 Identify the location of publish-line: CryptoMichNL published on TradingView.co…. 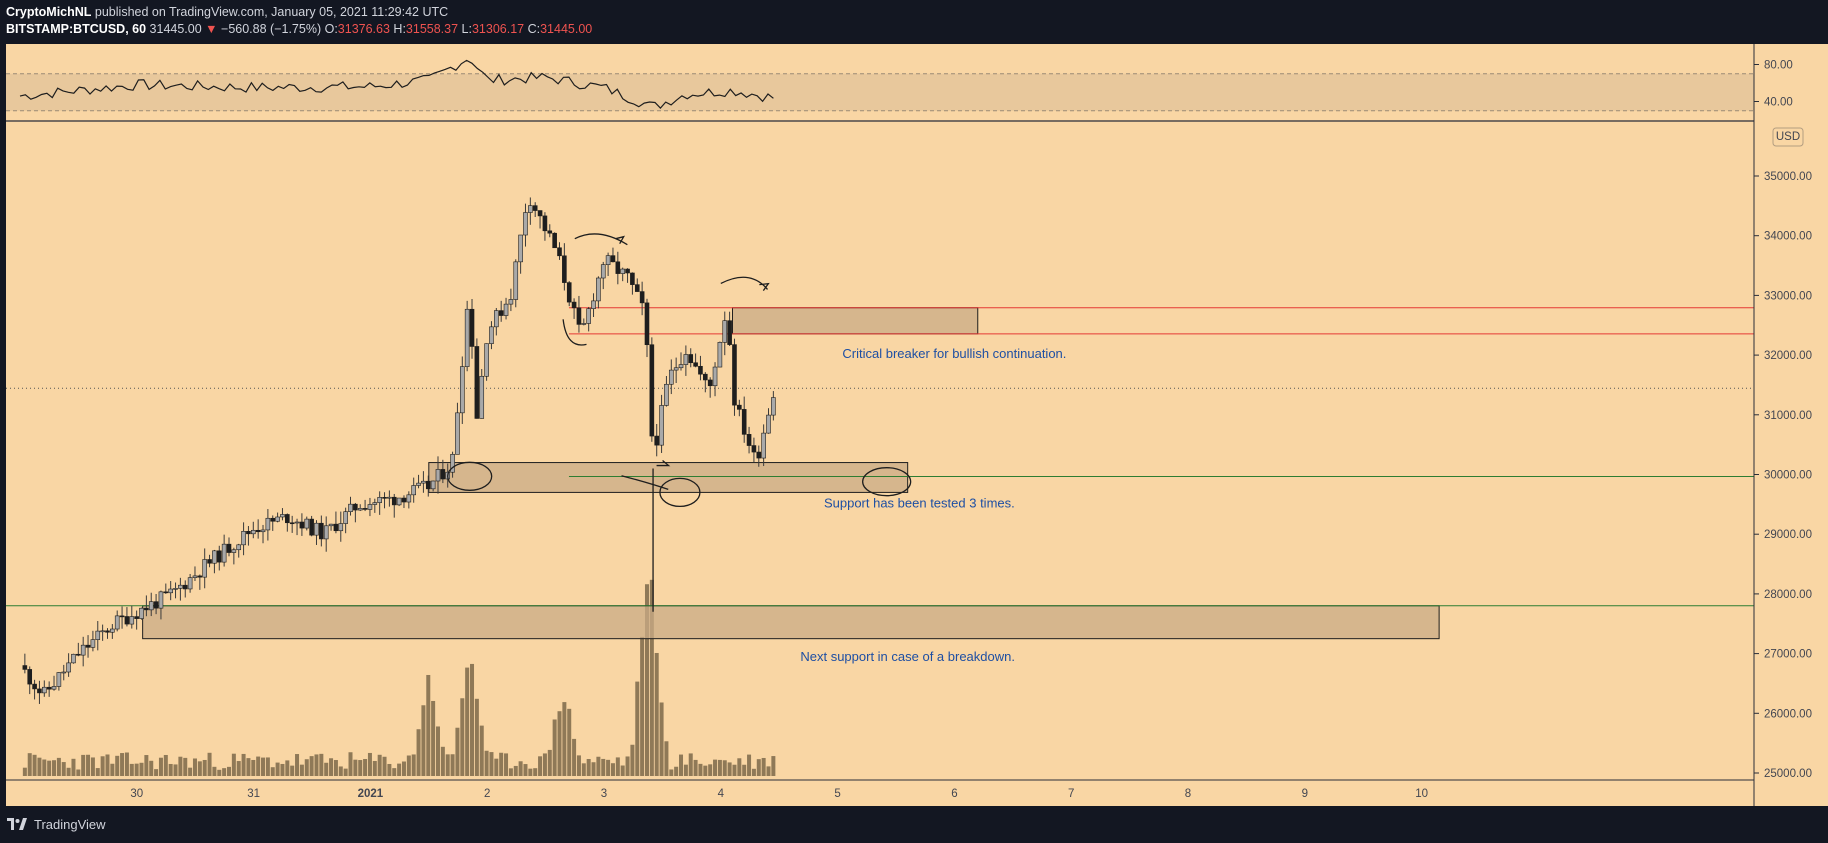
(299, 12).